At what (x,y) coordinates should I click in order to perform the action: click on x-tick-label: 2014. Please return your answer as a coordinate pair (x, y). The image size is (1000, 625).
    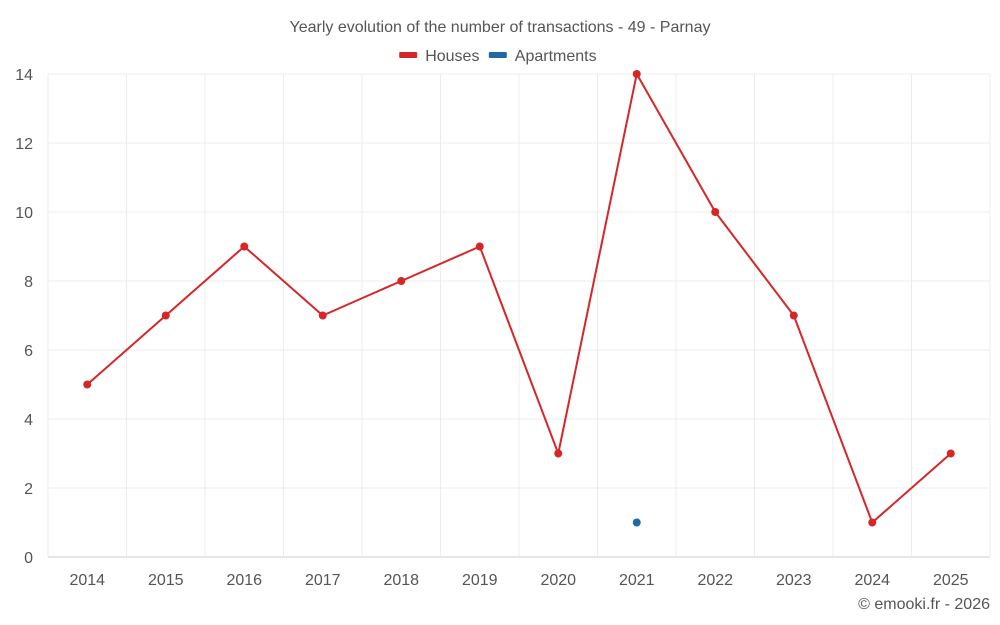
    Looking at the image, I should click on (87, 580).